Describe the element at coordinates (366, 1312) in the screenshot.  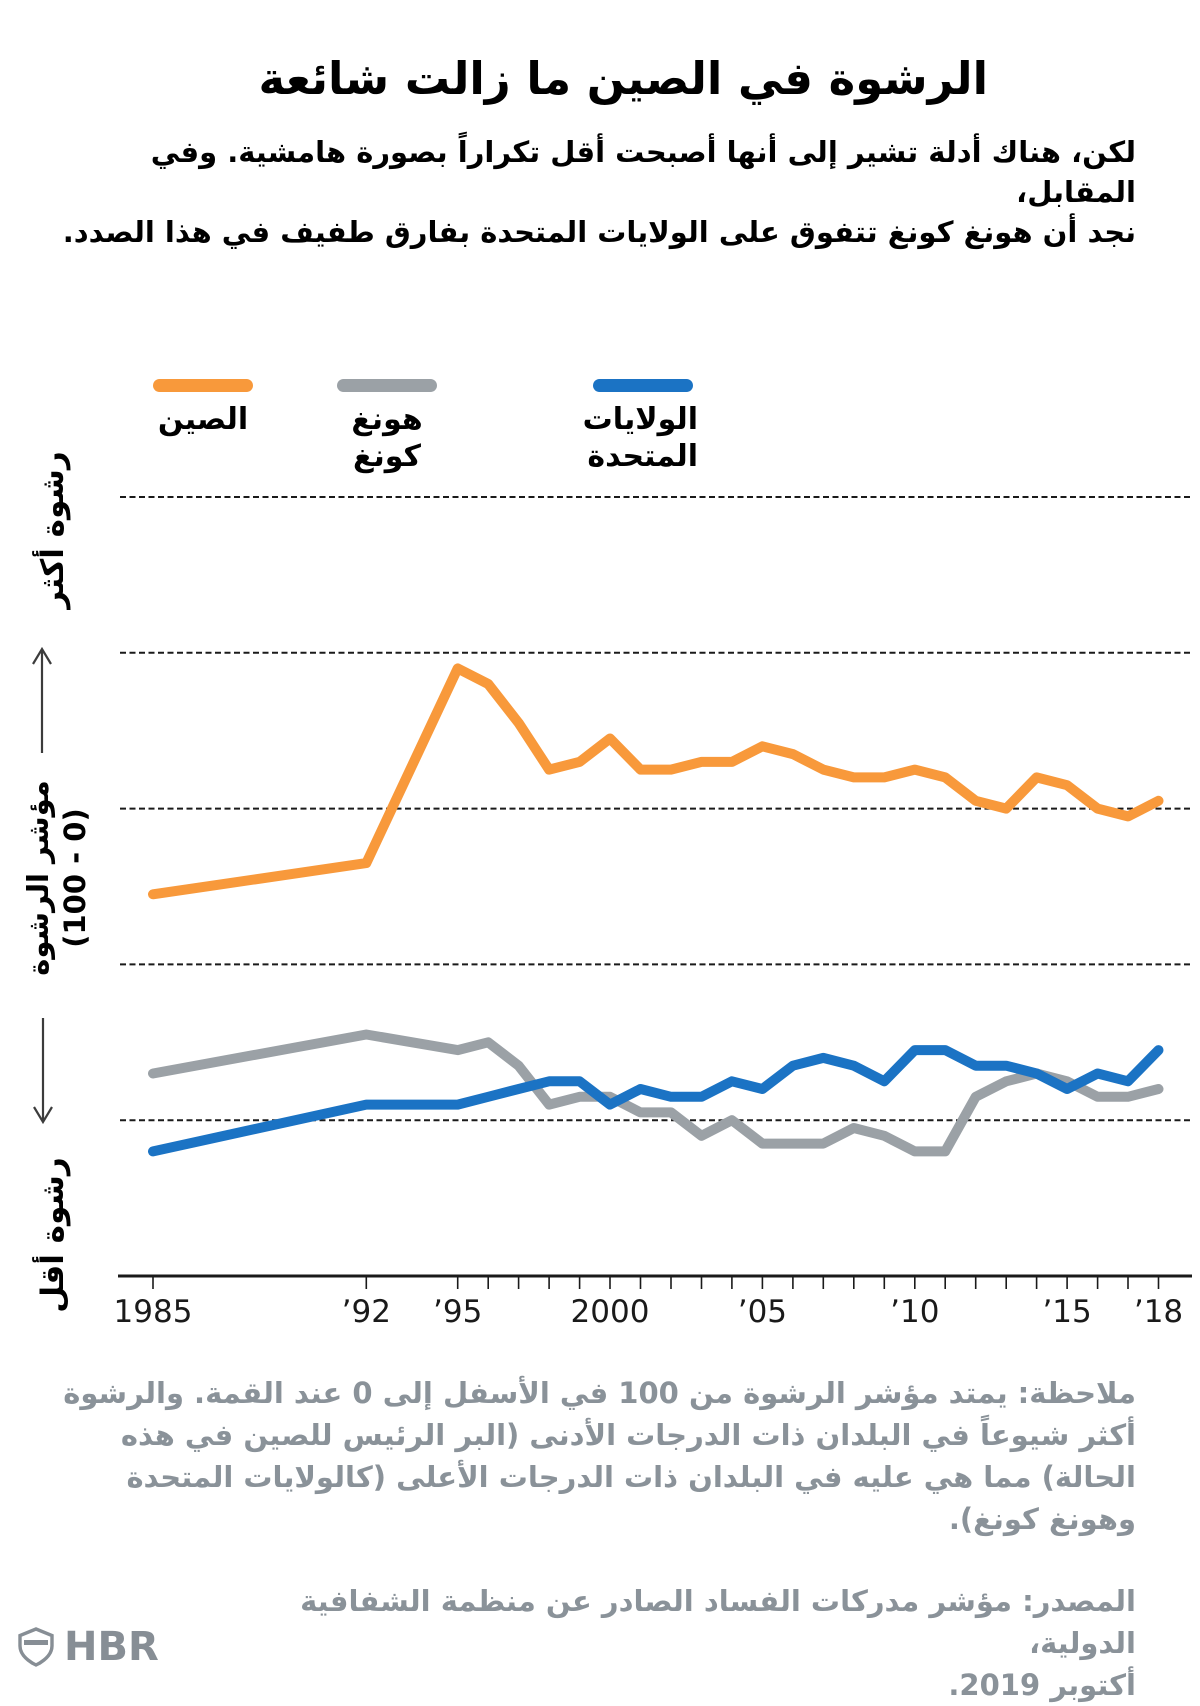
I see `x-tick-label-1992: ’92` at that location.